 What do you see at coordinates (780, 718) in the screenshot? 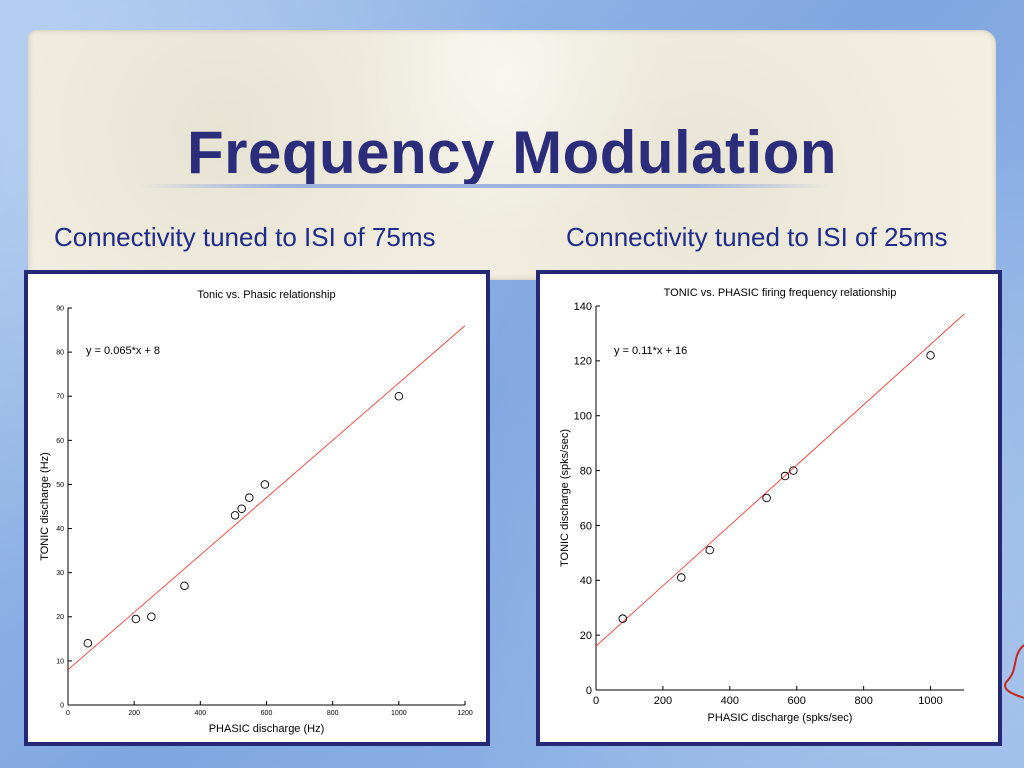
I see `x-axis-label: PHASIC discharge (spks/sec)` at bounding box center [780, 718].